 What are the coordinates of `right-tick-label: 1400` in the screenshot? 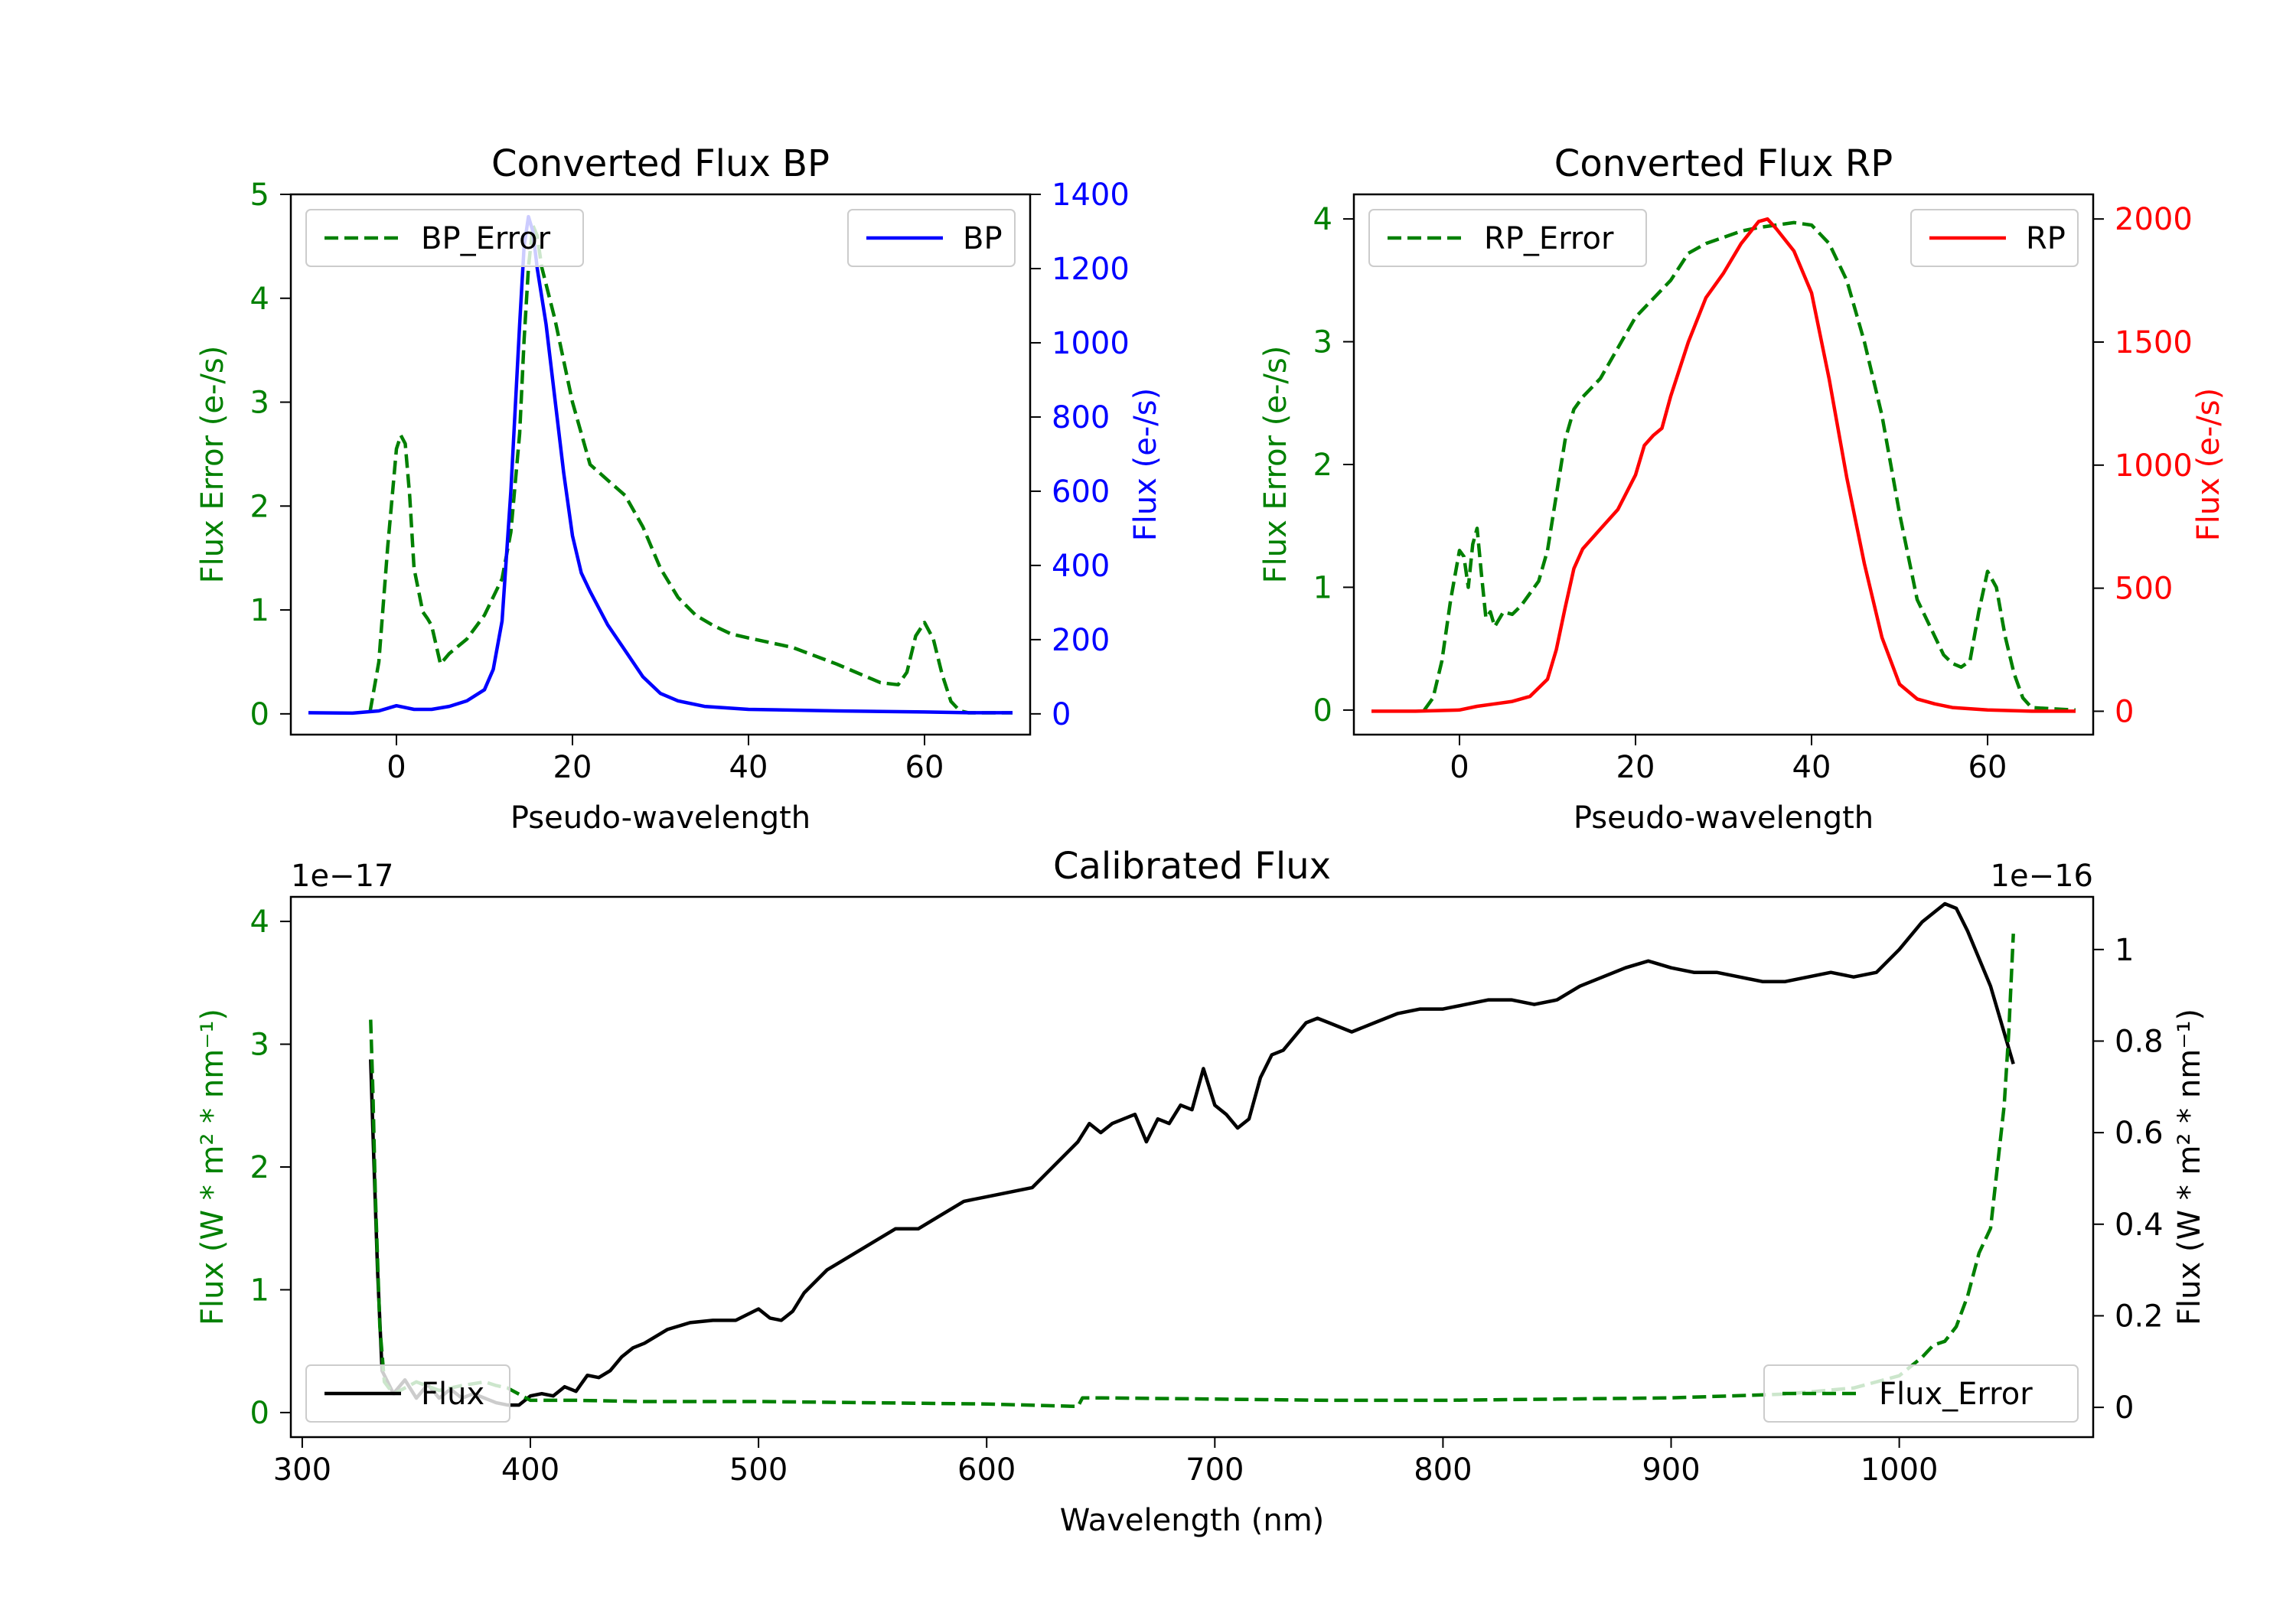 It's located at (1091, 195).